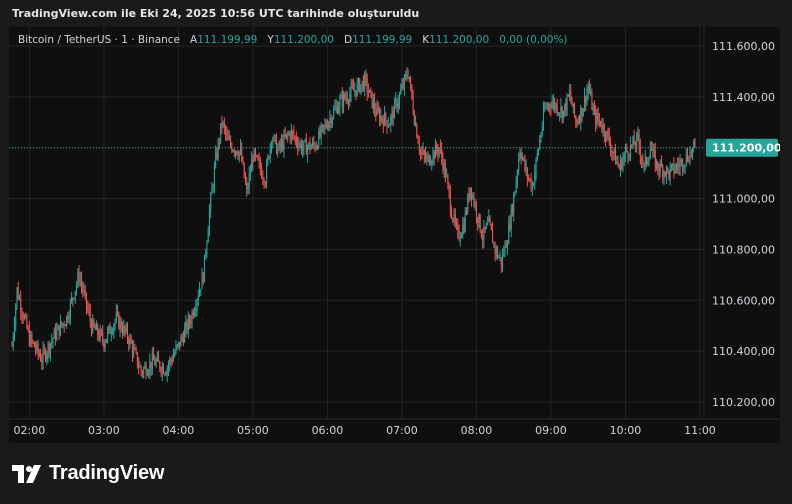  What do you see at coordinates (107, 473) in the screenshot?
I see `tradingview-logo-text: TradingView` at bounding box center [107, 473].